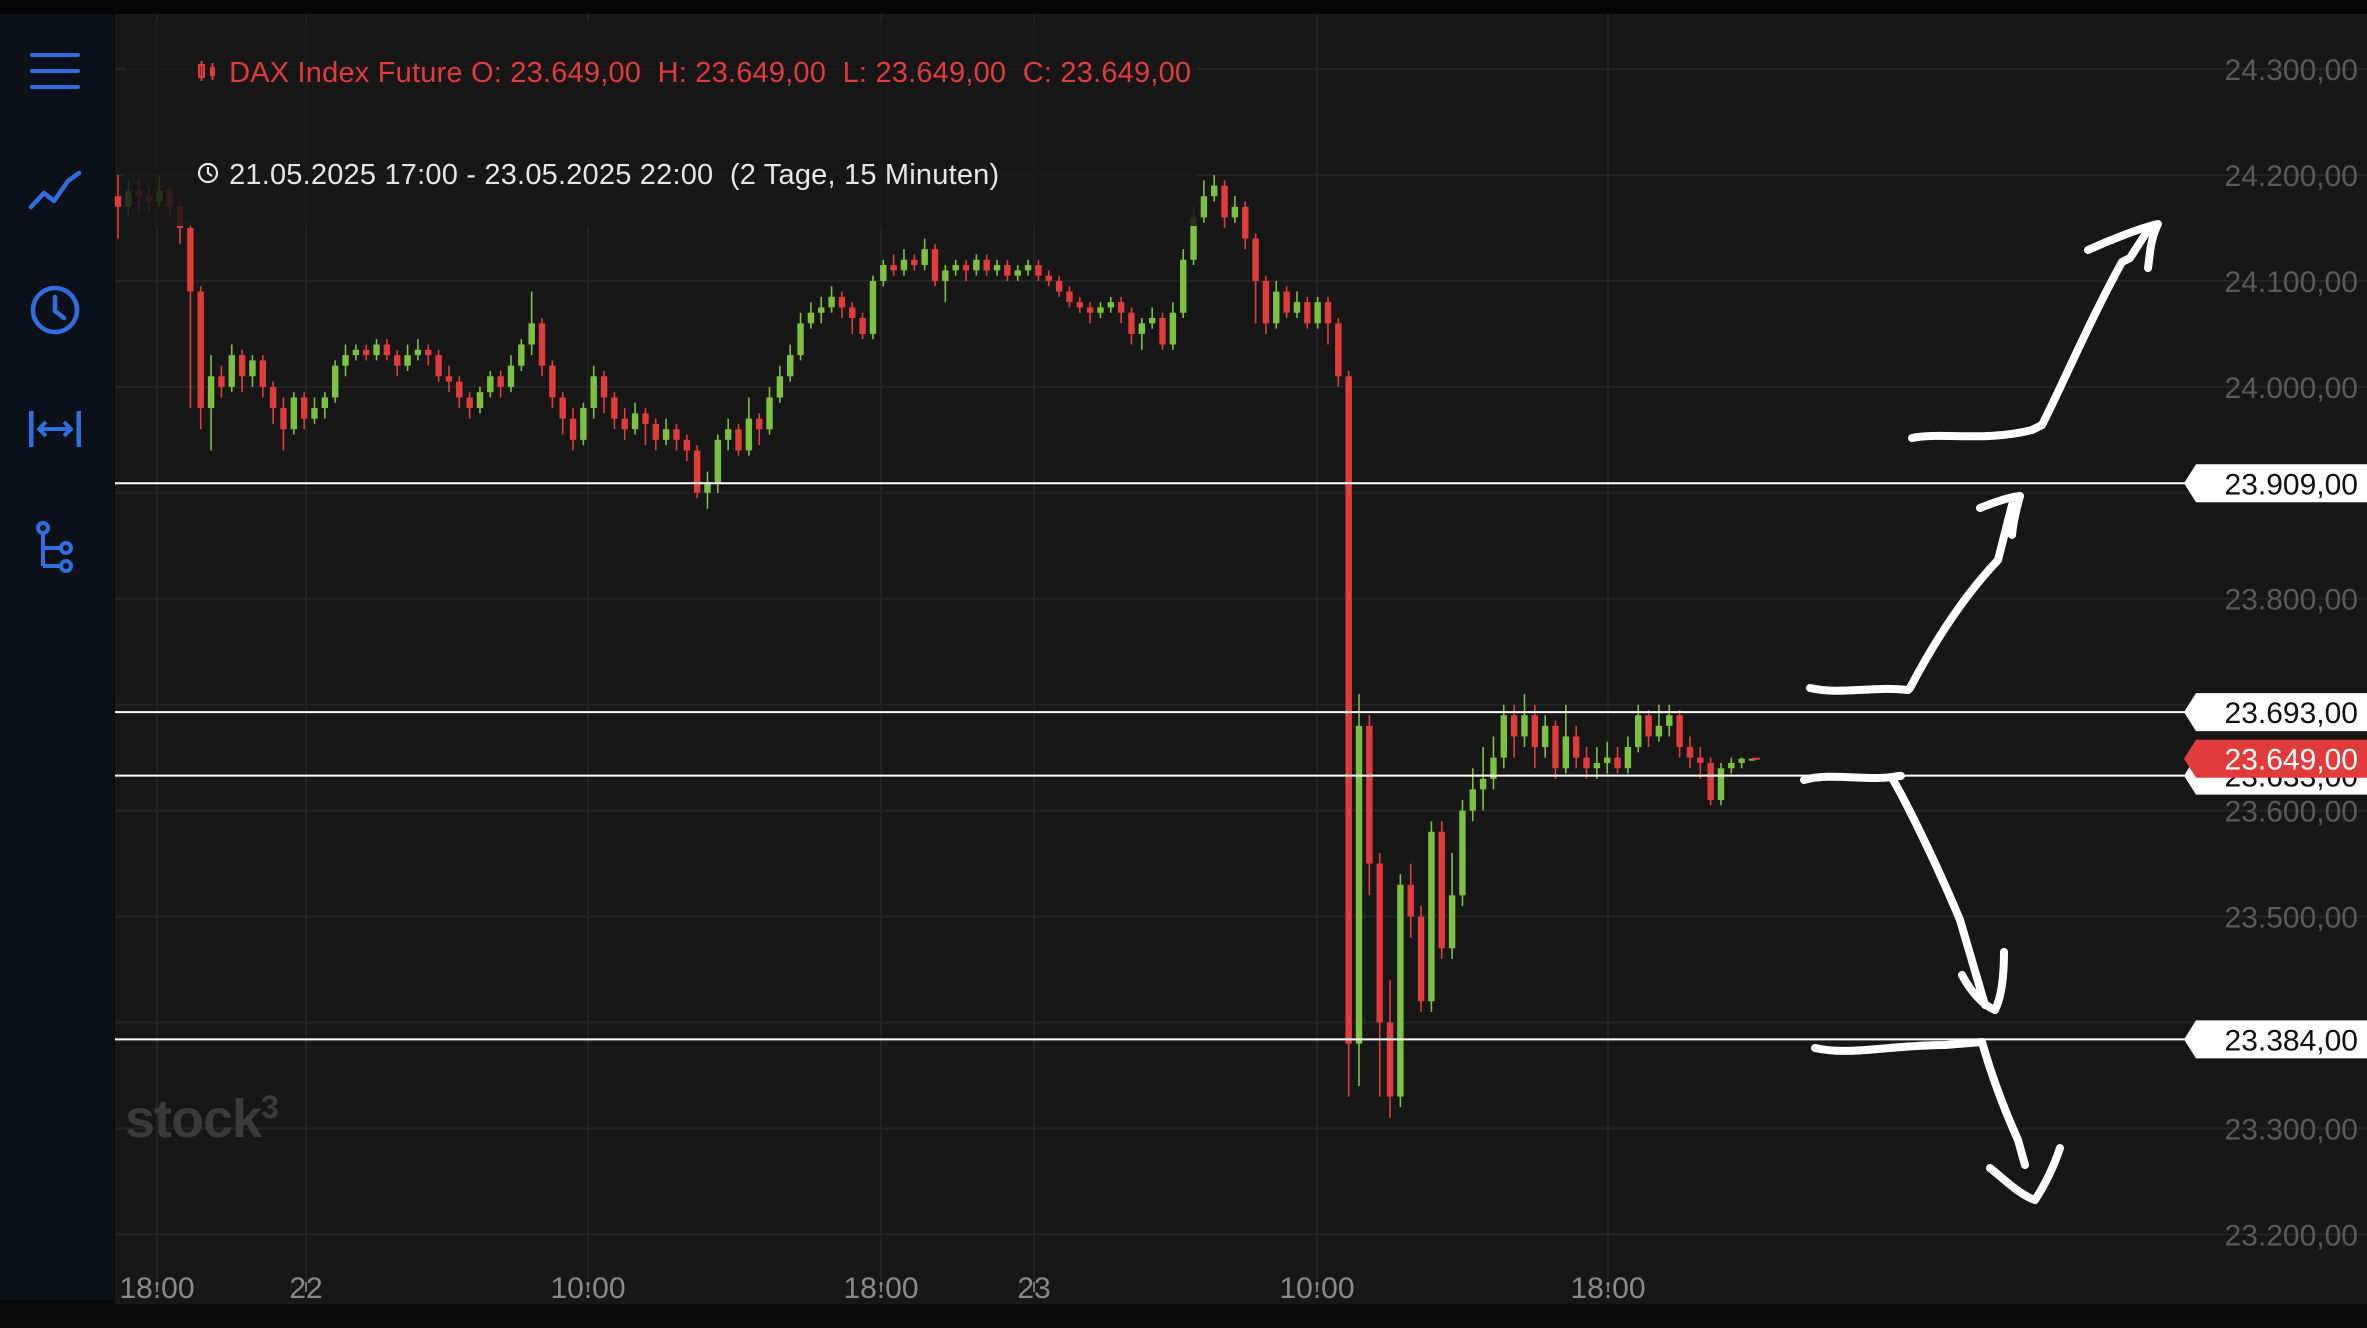 This screenshot has width=2367, height=1328. What do you see at coordinates (2291, 600) in the screenshot?
I see `y-tick-label: 23.800,00` at bounding box center [2291, 600].